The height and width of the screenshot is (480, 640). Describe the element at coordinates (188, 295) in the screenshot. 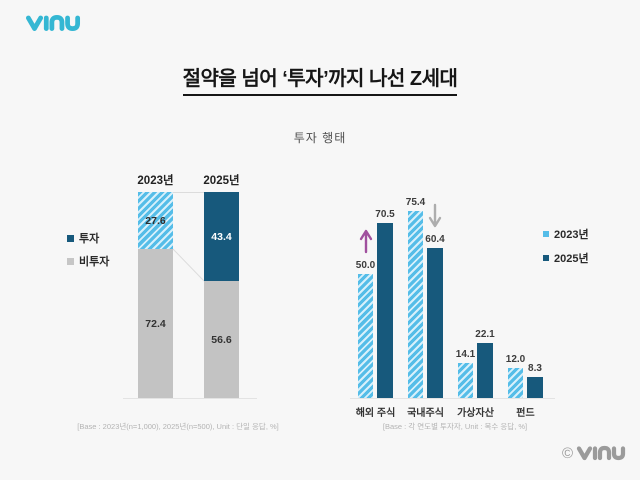

I see `segment-connector-lines` at that location.